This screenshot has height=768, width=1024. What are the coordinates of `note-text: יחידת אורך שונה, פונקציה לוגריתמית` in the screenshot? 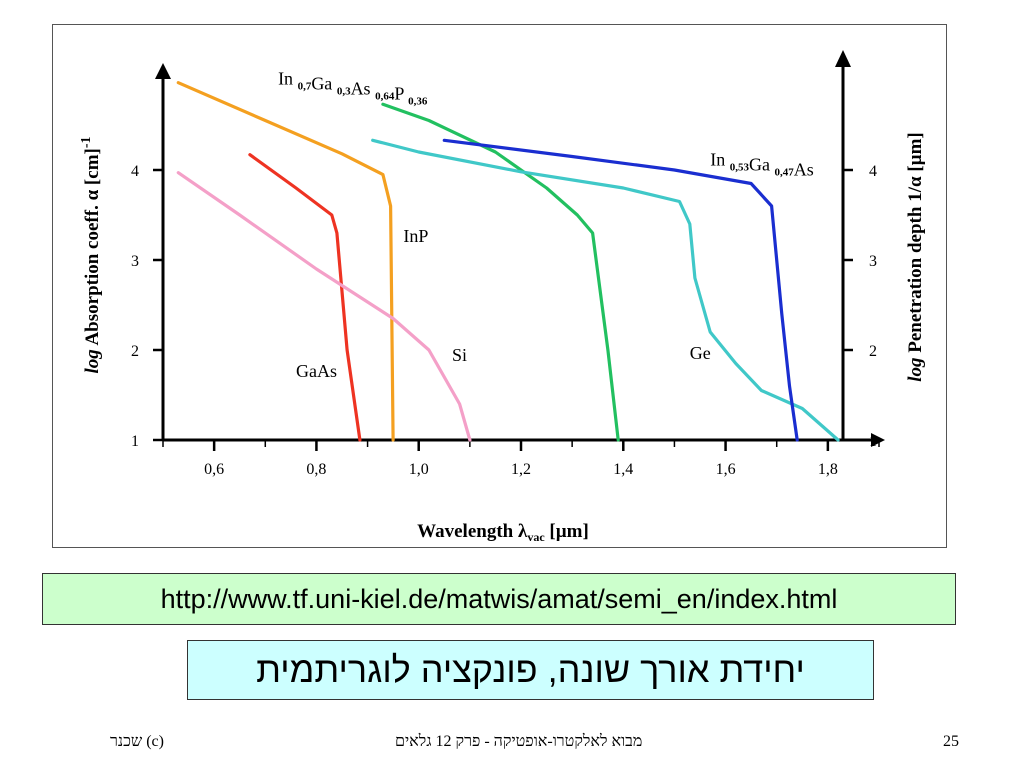 It's located at (530, 669).